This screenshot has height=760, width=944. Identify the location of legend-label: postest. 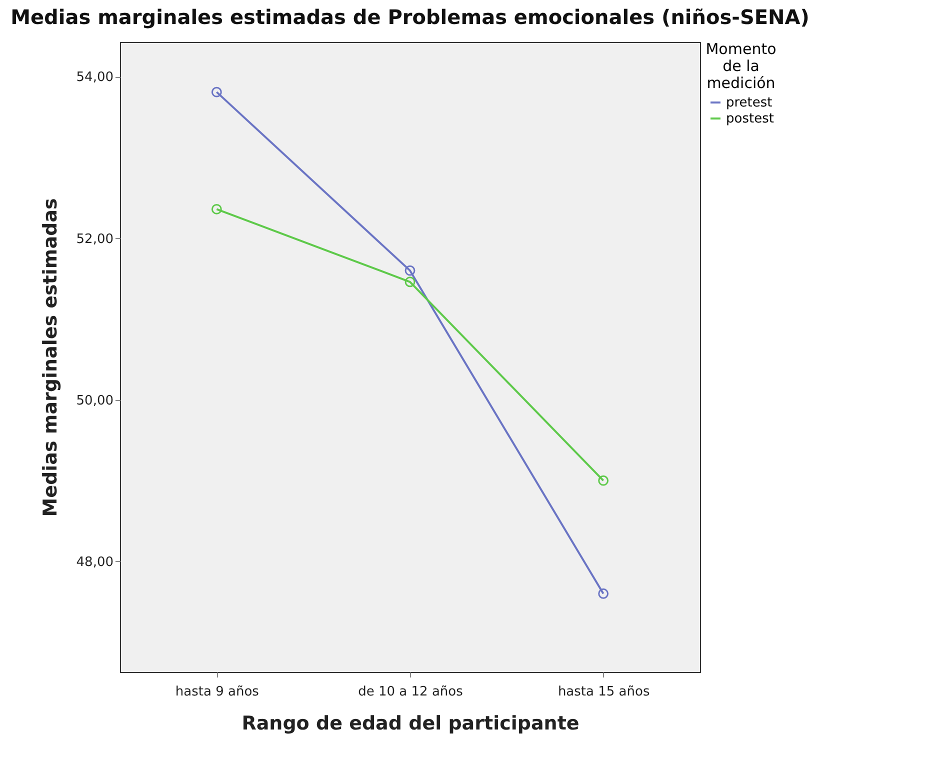
(750, 119).